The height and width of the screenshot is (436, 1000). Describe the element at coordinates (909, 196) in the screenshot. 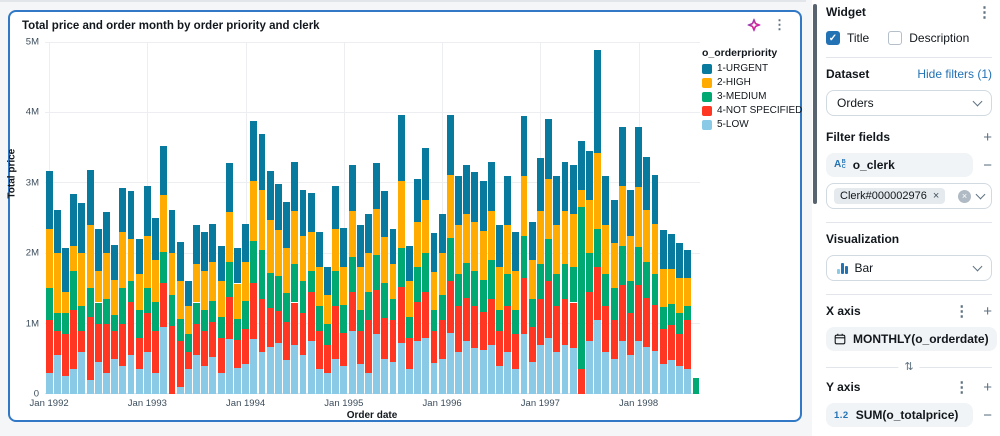

I see `filter-value-combobox: Clerk#000002976 × ×` at that location.